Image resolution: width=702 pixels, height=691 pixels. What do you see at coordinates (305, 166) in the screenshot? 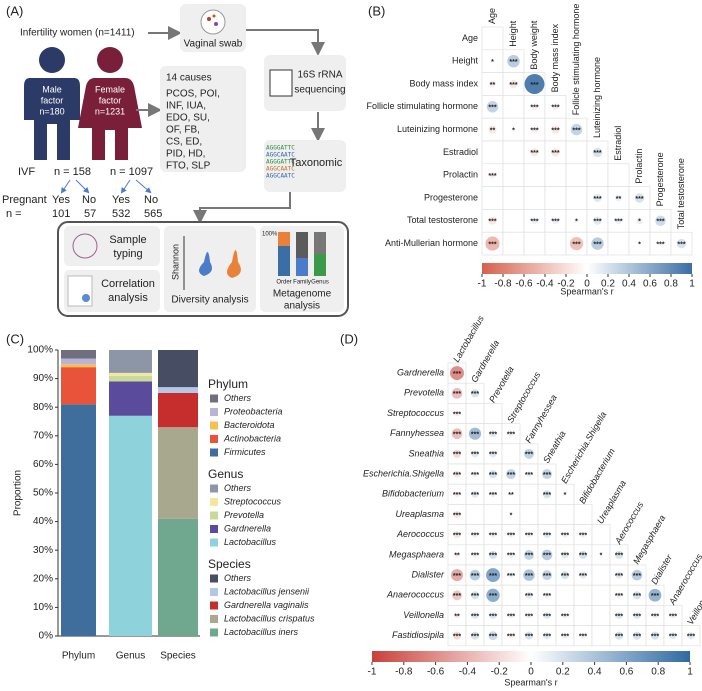
I see `taxonomic-box` at bounding box center [305, 166].